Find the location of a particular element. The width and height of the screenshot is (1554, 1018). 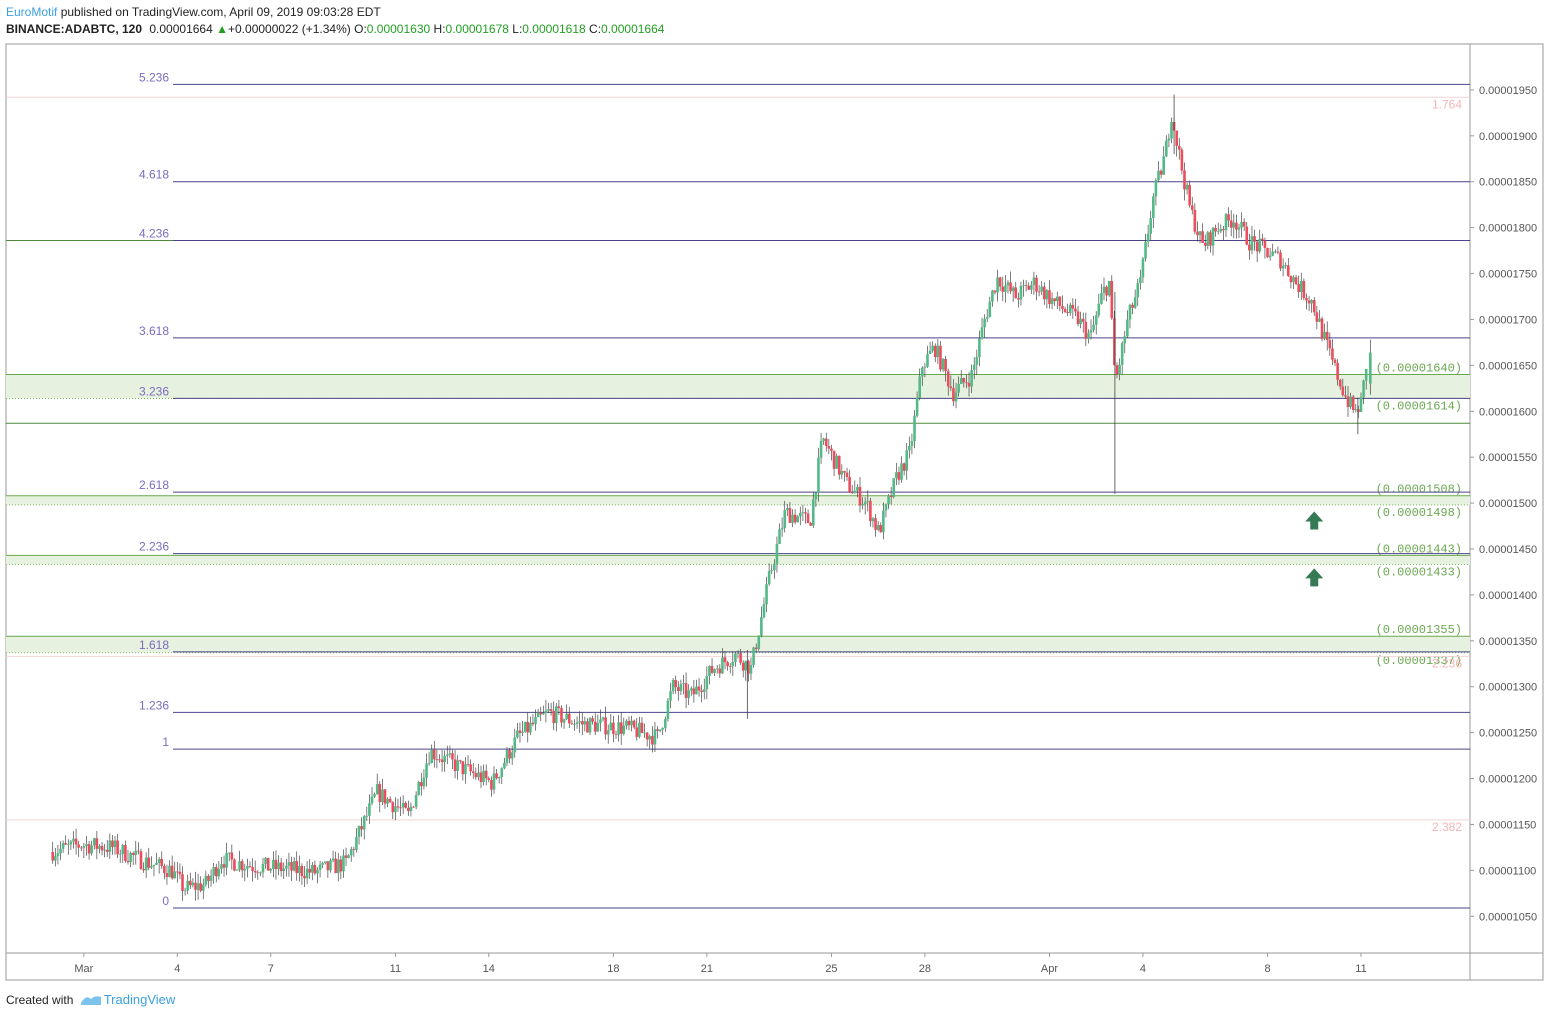

pink-fib-label: 2.236 is located at coordinates (1447, 663).